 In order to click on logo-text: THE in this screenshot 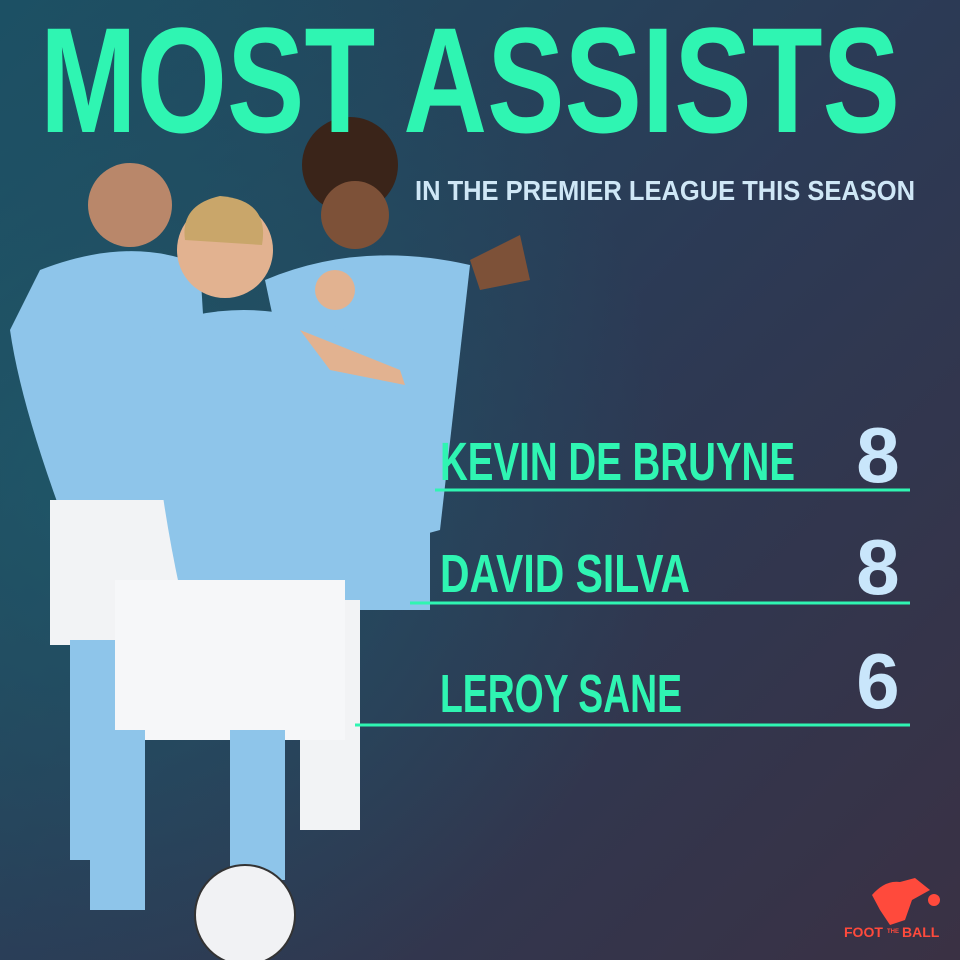, I will do `click(893, 932)`.